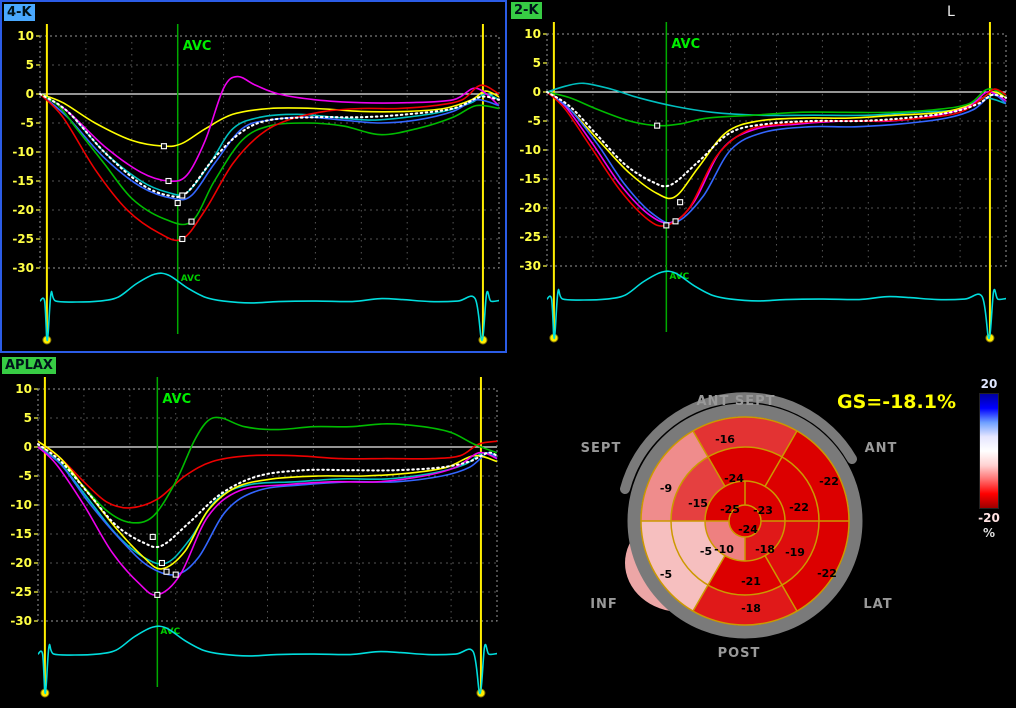 The width and height of the screenshot is (1016, 708). I want to click on view-label-4k: 4-K, so click(19, 12).